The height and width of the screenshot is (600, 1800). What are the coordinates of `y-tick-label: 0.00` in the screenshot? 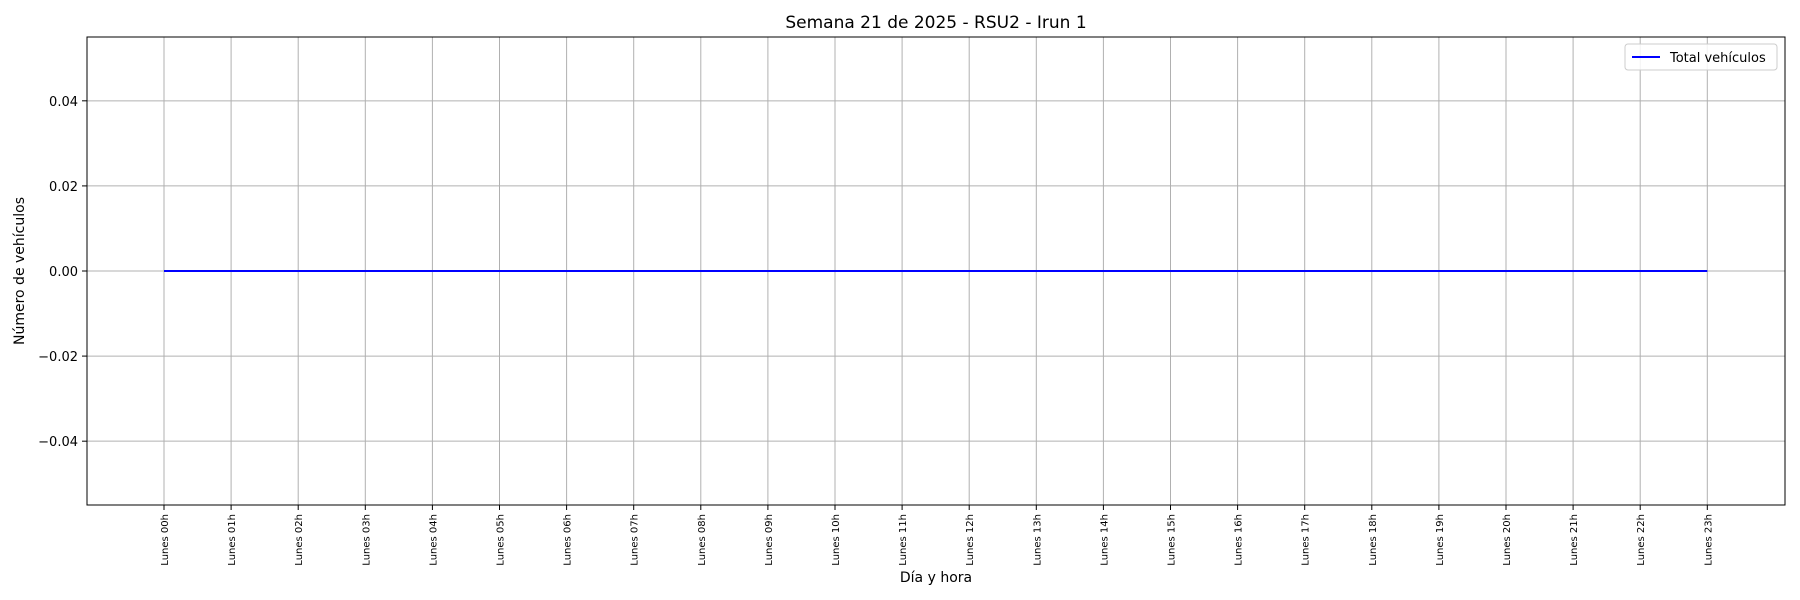 It's located at (63, 272).